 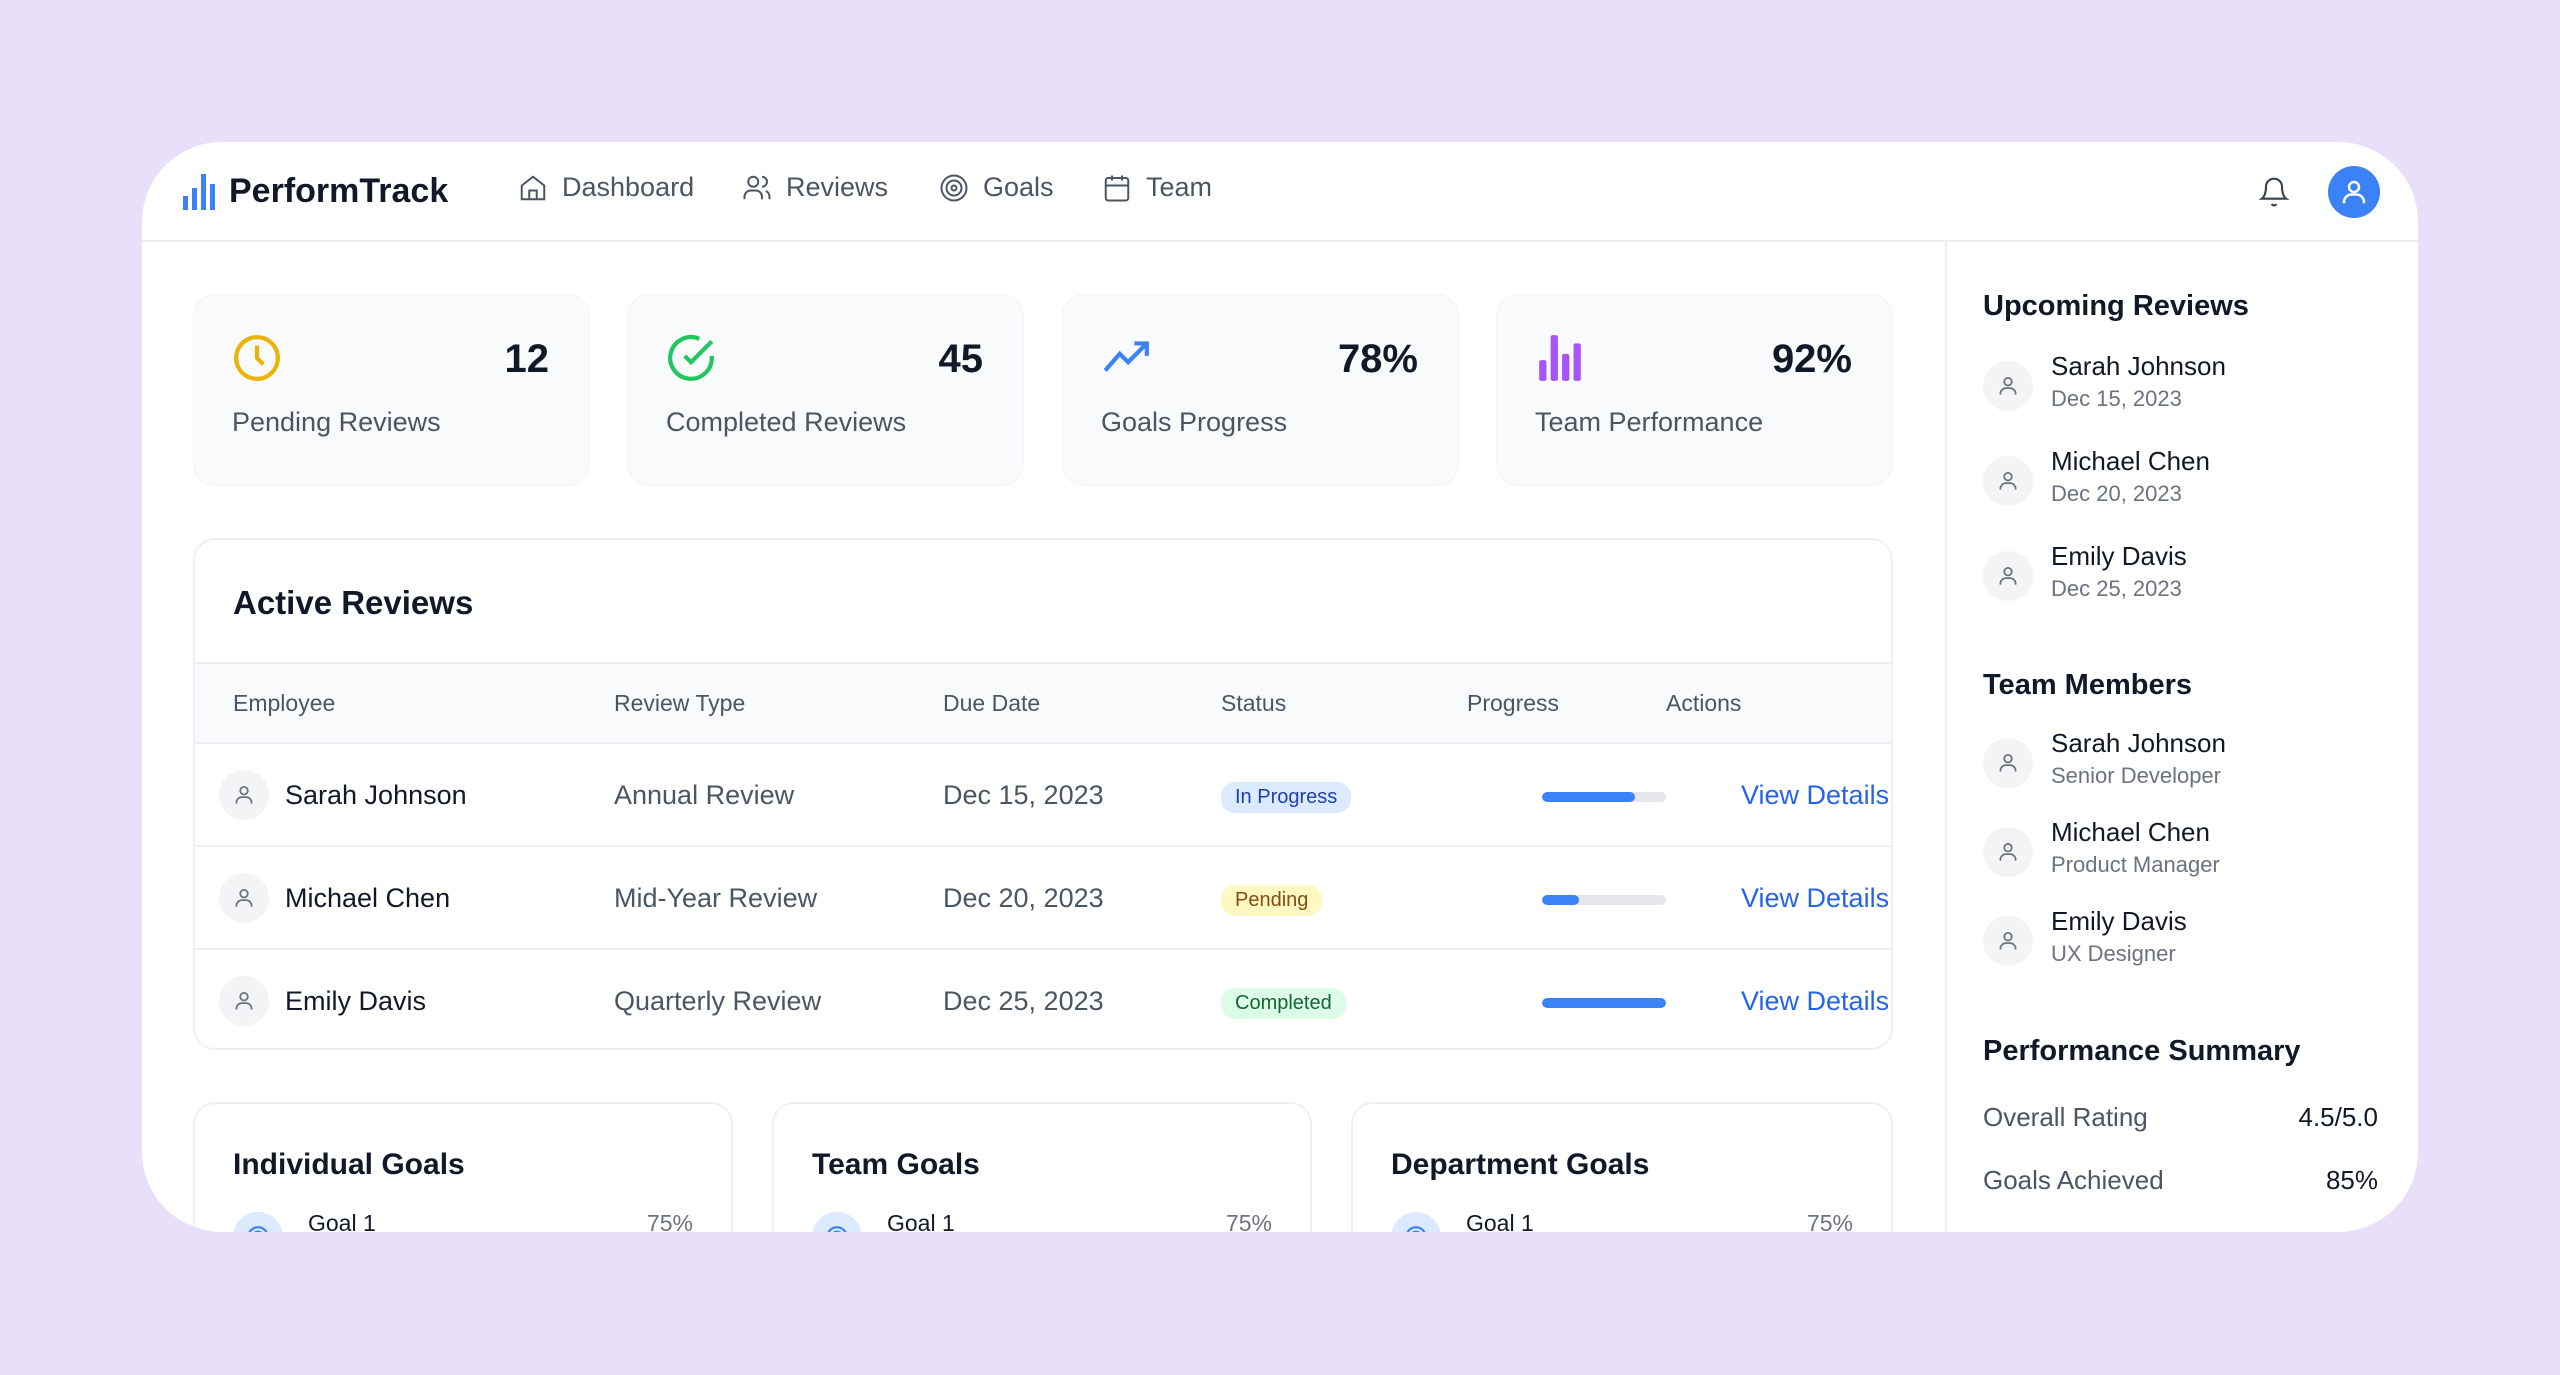 I want to click on review-type: Mid-Year Review, so click(x=716, y=898).